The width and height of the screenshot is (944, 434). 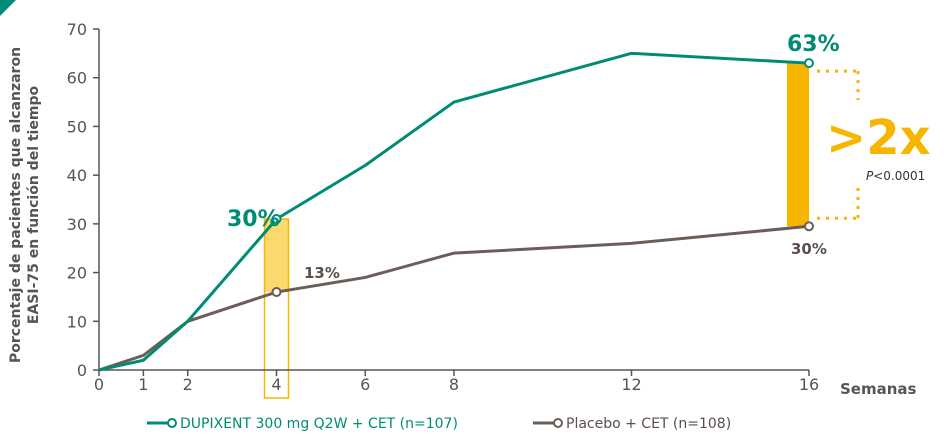 What do you see at coordinates (276, 384) in the screenshot?
I see `x-tick-label: 4` at bounding box center [276, 384].